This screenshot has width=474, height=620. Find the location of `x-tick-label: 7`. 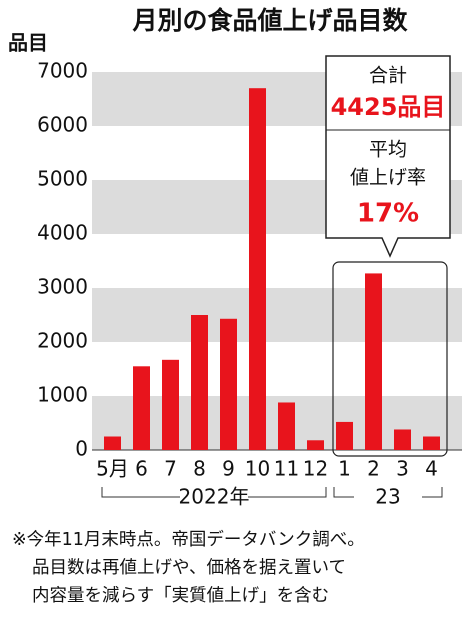

x-tick-label: 7 is located at coordinates (170, 469).